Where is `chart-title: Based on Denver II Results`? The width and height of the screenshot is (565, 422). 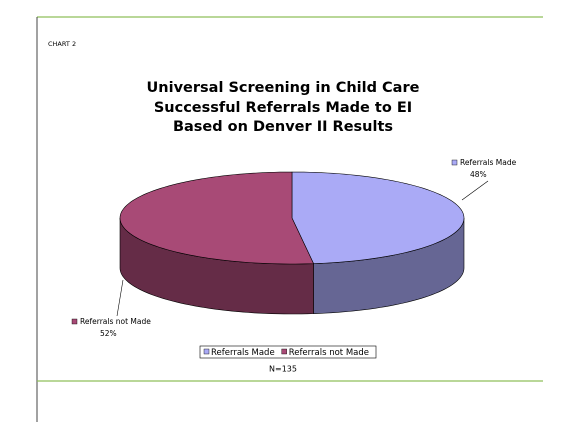 chart-title: Based on Denver II Results is located at coordinates (283, 127).